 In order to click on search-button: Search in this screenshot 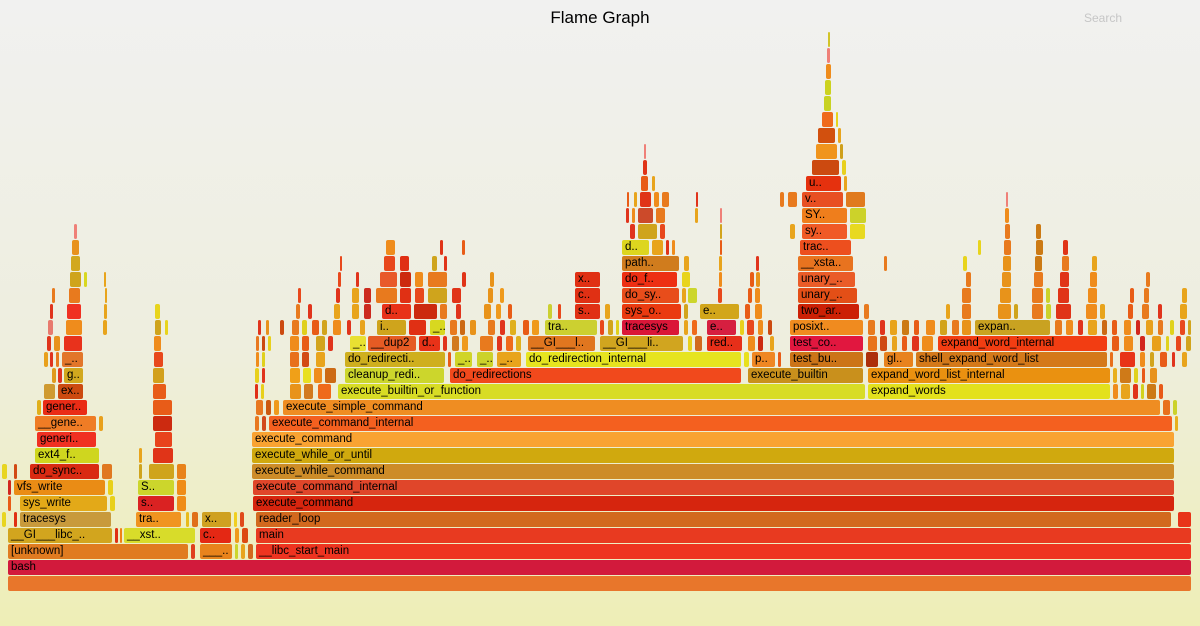, I will do `click(1102, 18)`.